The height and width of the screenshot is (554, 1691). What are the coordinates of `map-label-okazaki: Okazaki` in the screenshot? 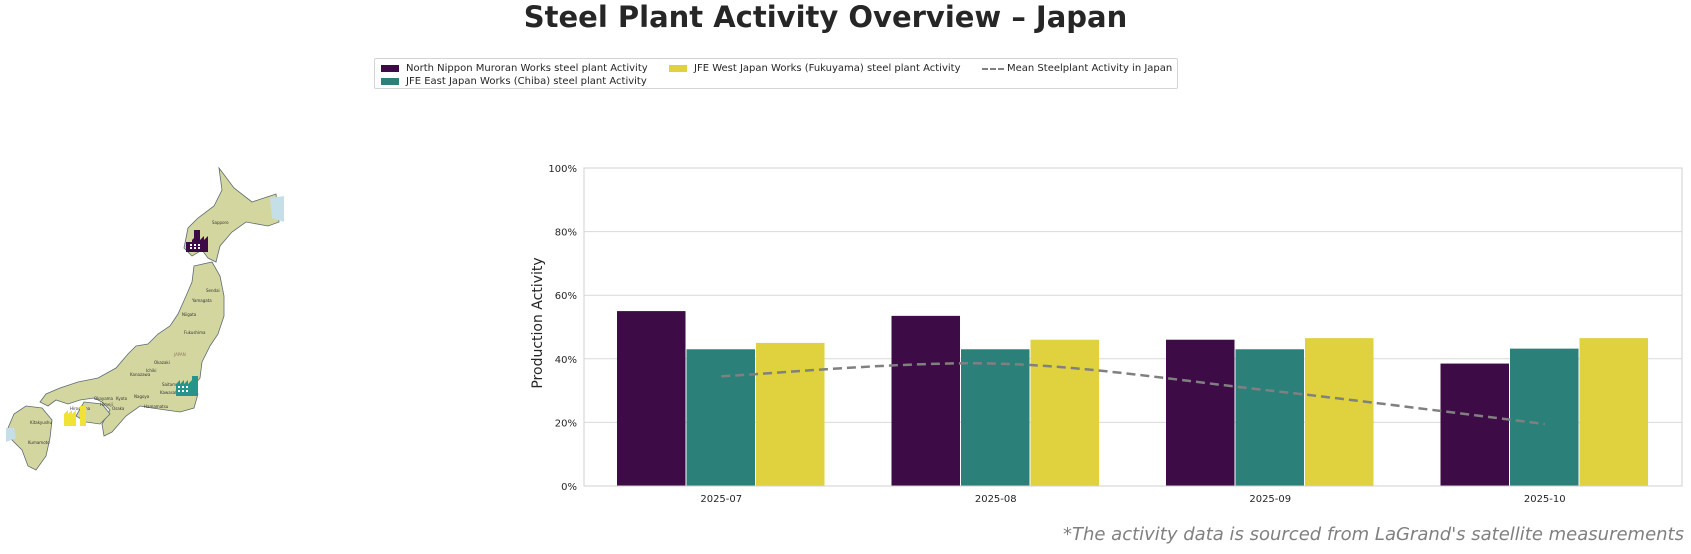 It's located at (162, 362).